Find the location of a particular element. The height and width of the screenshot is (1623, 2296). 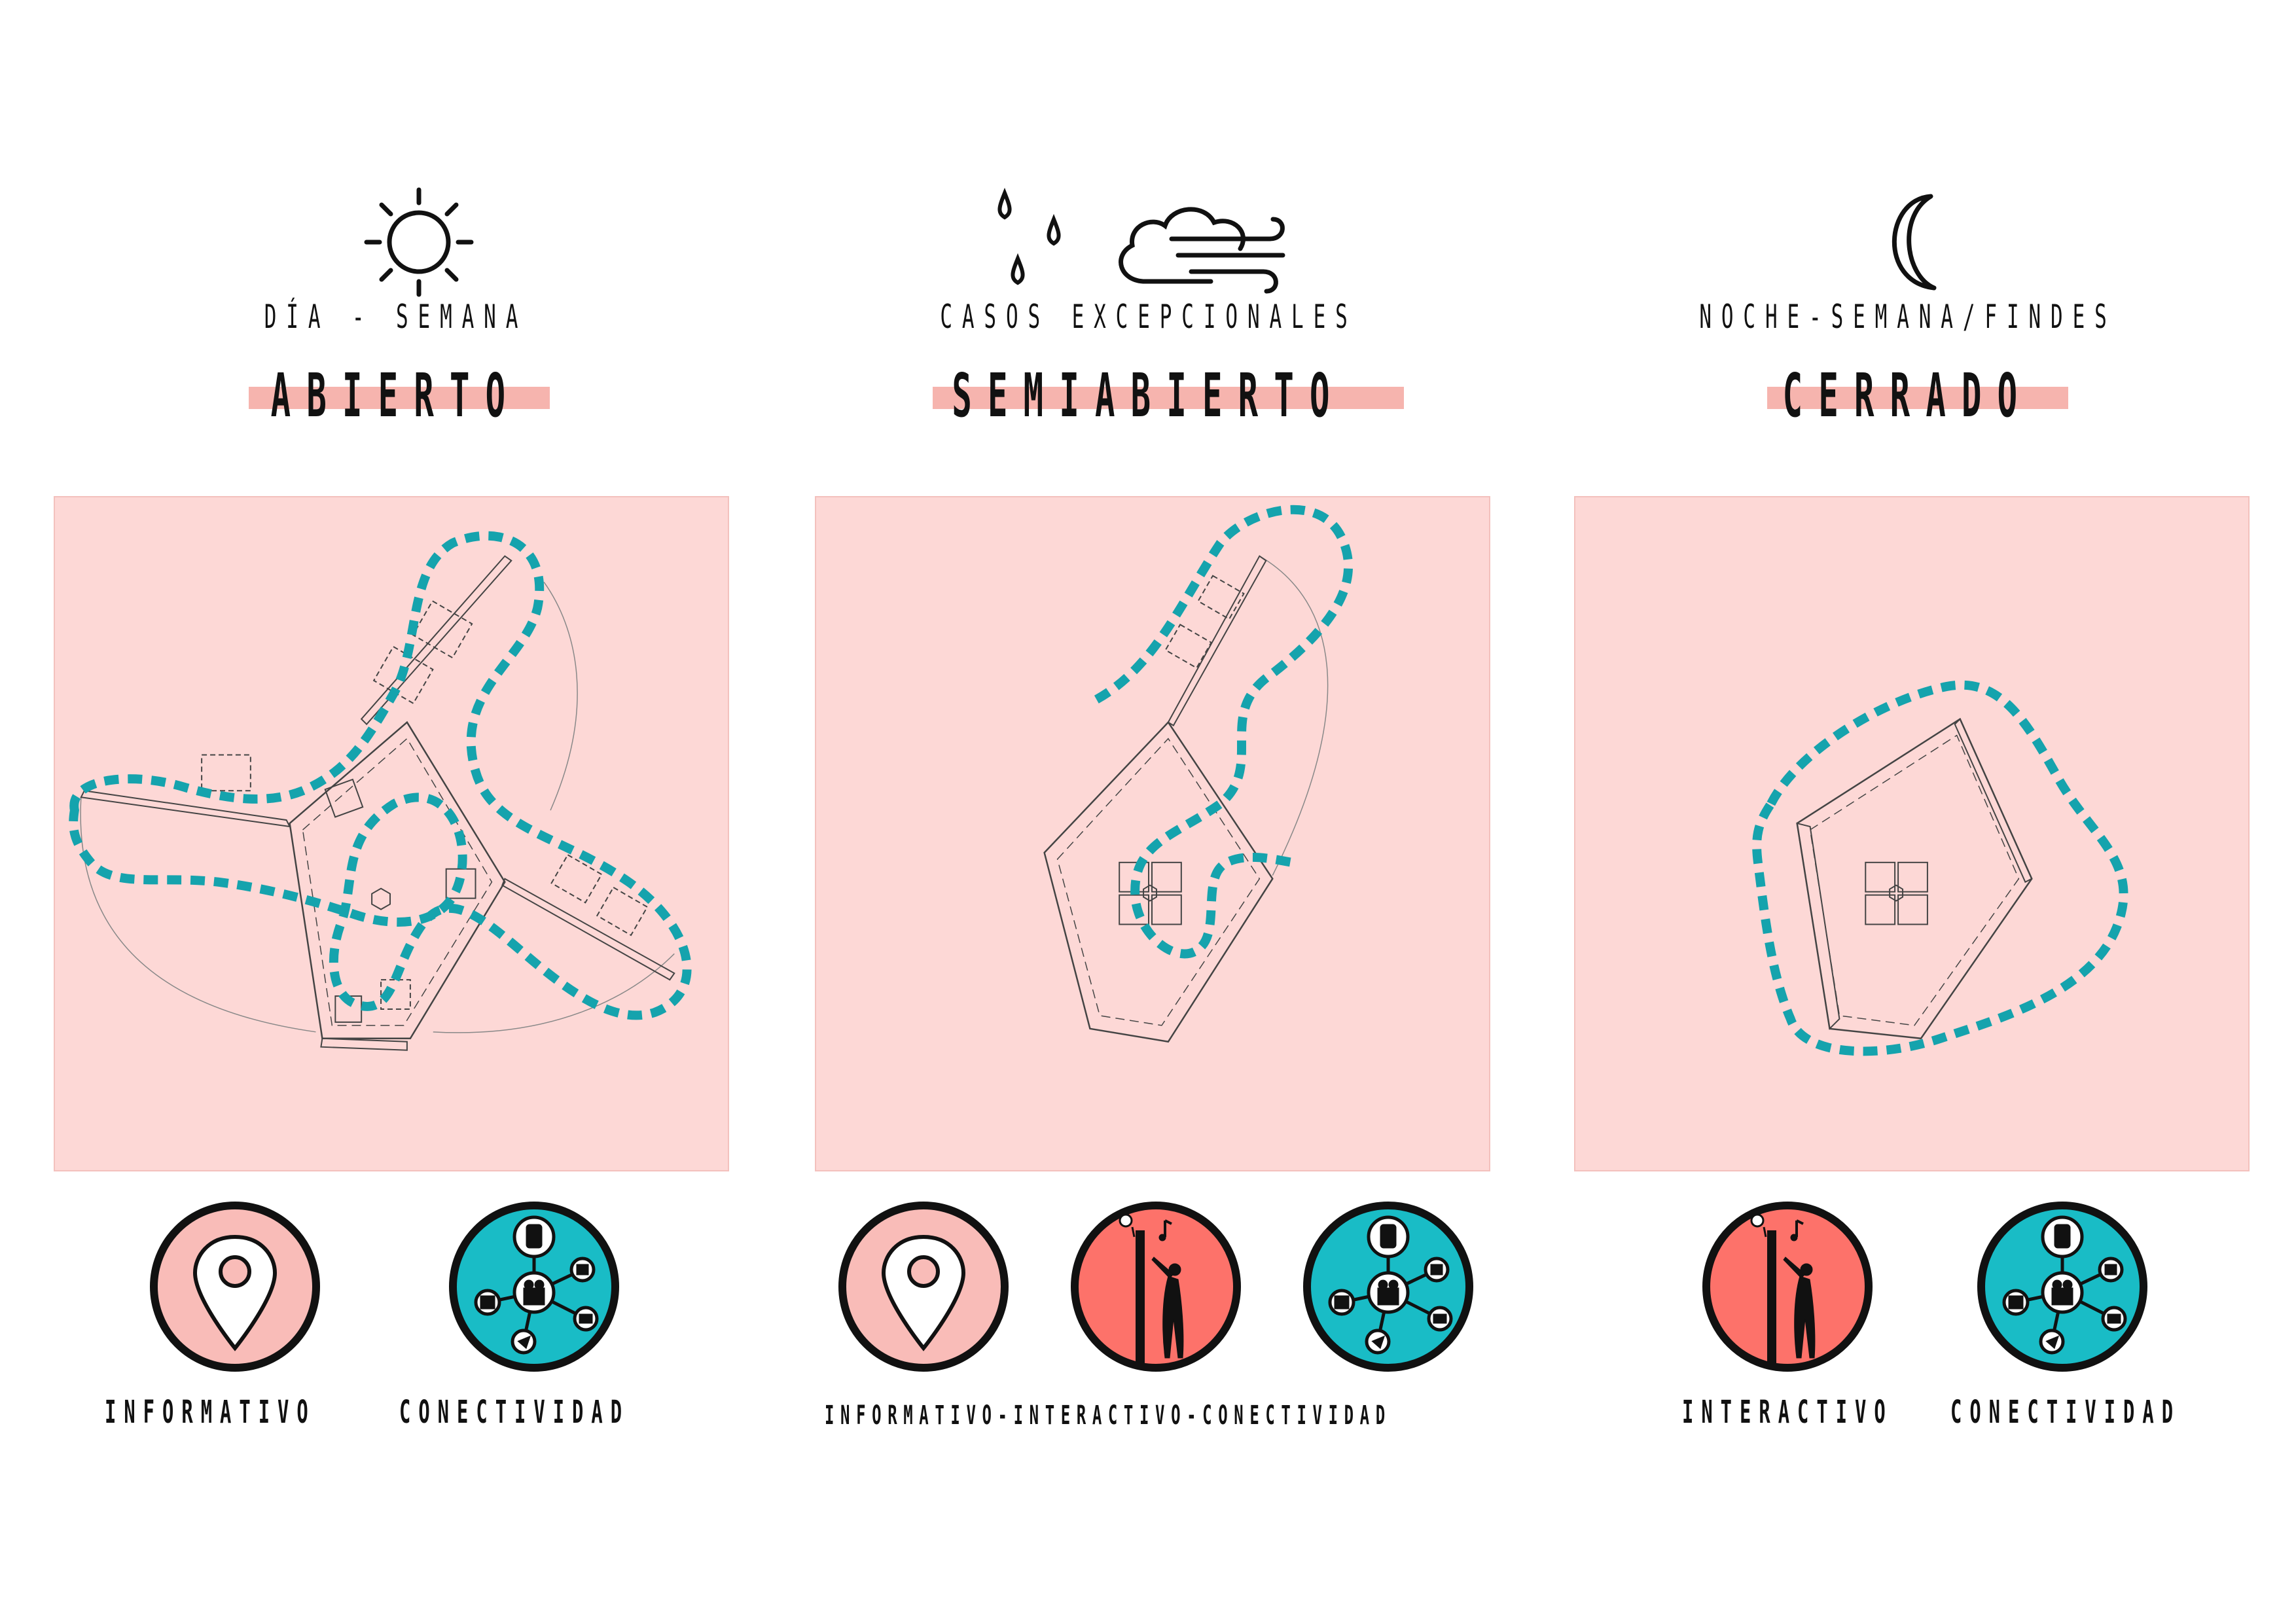

sun-icon is located at coordinates (419, 242).